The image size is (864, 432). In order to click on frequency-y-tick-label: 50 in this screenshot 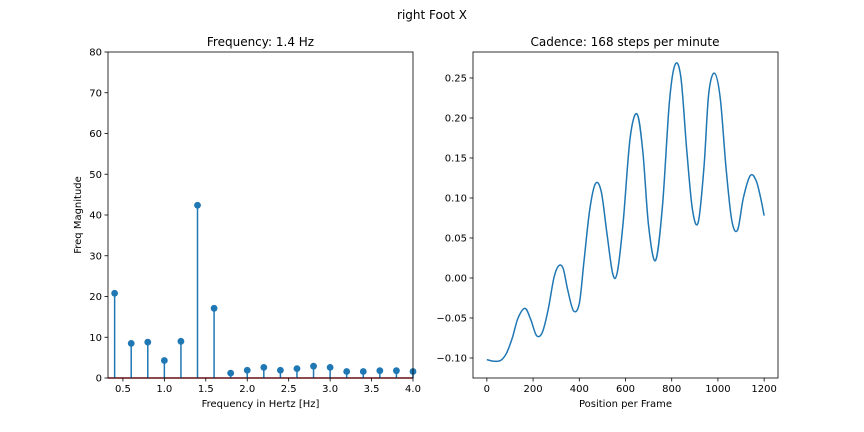, I will do `click(95, 175)`.